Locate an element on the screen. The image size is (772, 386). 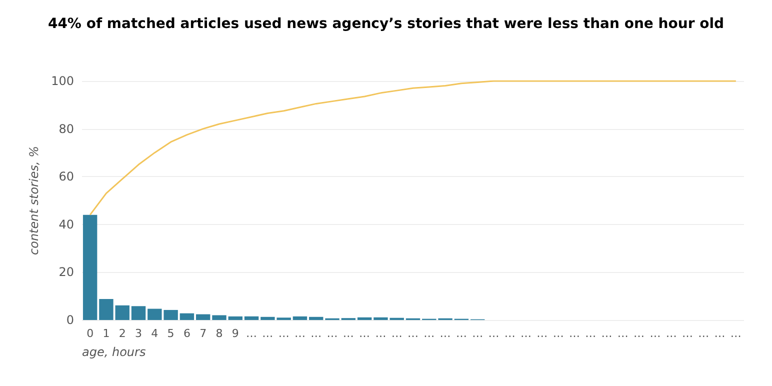
x-tick-label: 9 is located at coordinates (235, 333).